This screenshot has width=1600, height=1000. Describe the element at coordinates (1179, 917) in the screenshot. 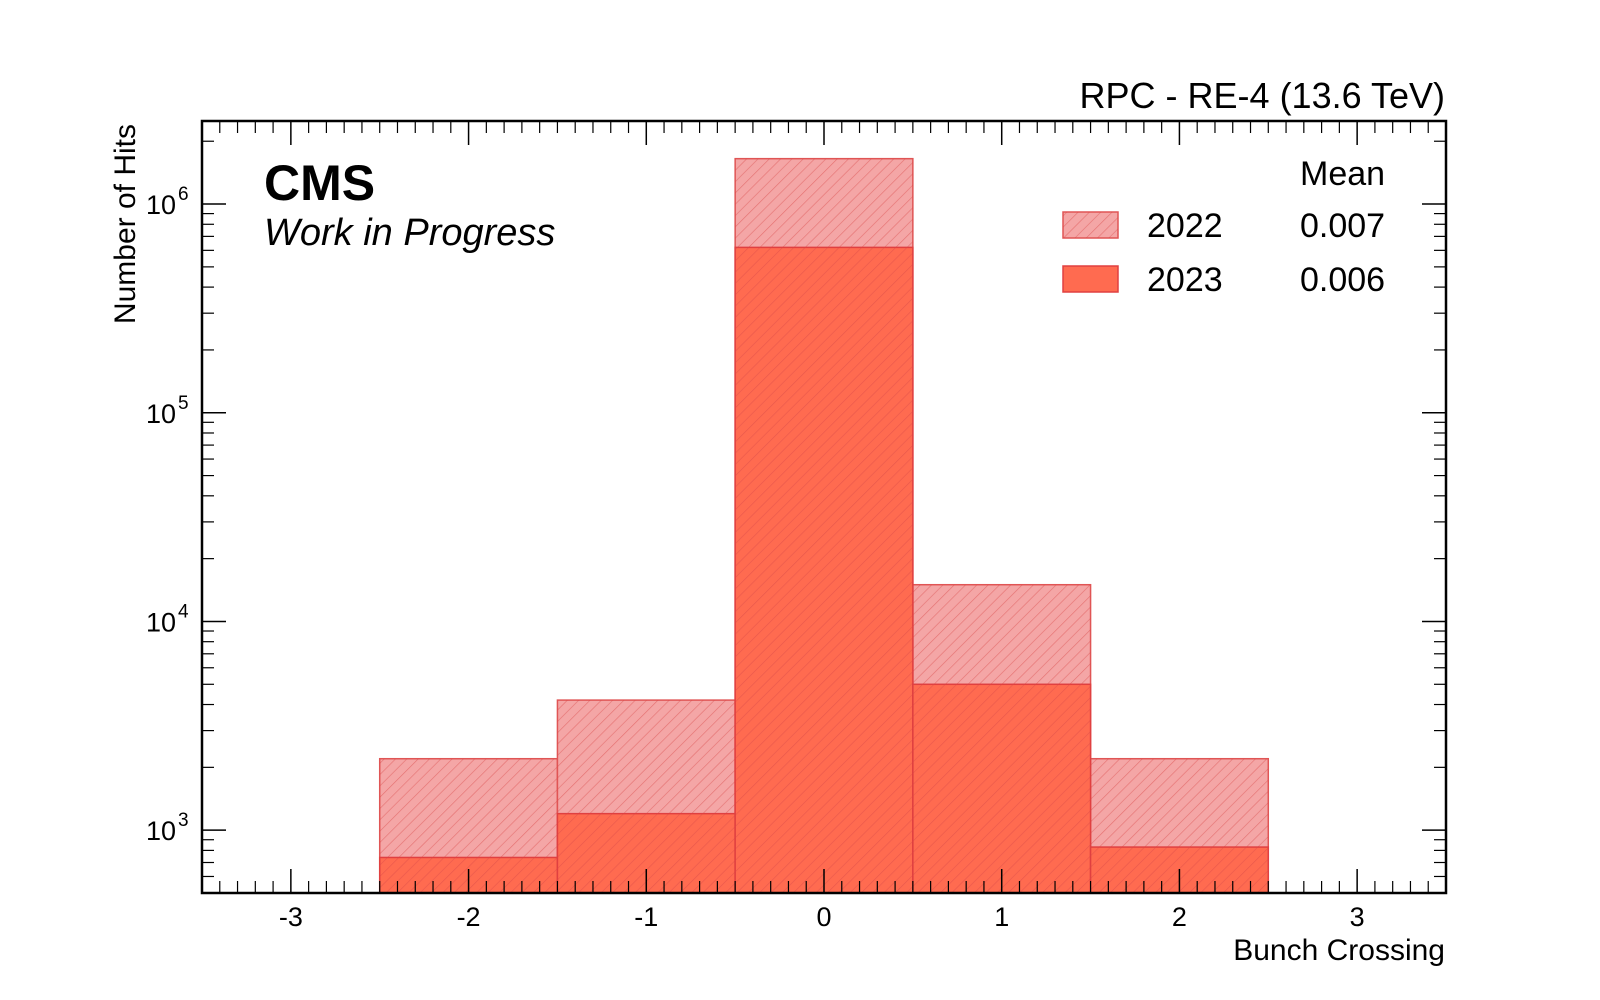

I see `x-tick-label: 2` at that location.